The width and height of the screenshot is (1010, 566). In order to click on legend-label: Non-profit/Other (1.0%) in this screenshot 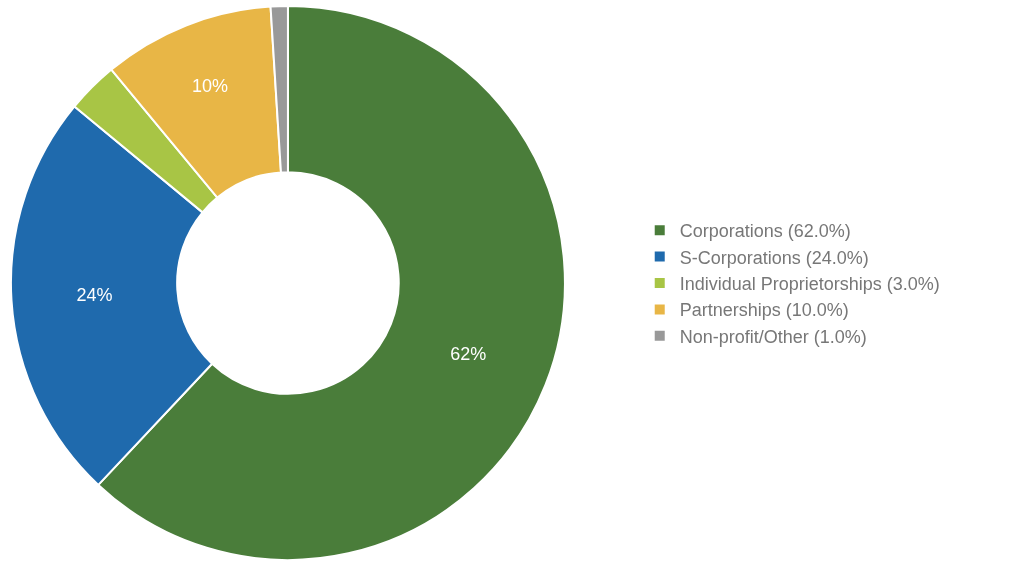, I will do `click(773, 336)`.